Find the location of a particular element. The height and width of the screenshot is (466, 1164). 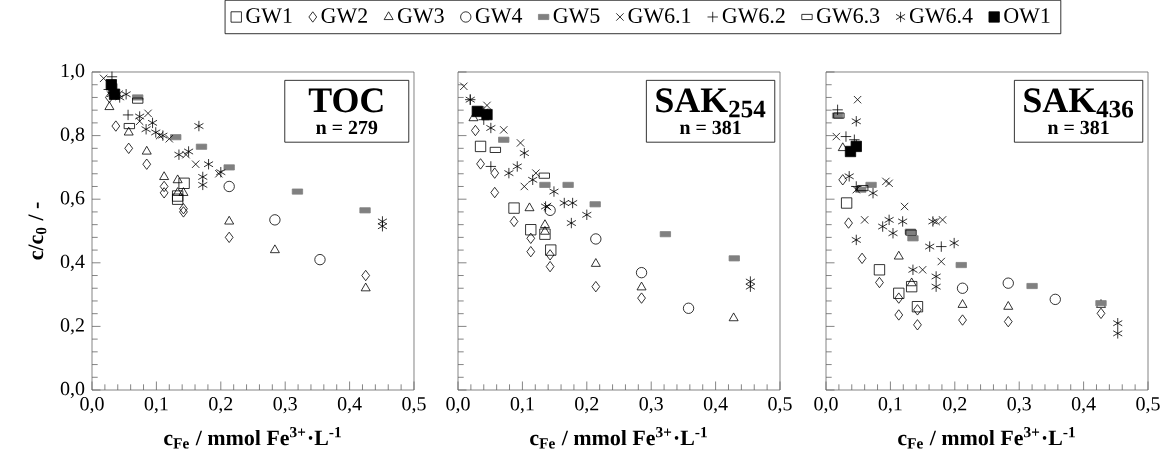

chart-title: SAK$_{436}$ is located at coordinates (1079, 103).